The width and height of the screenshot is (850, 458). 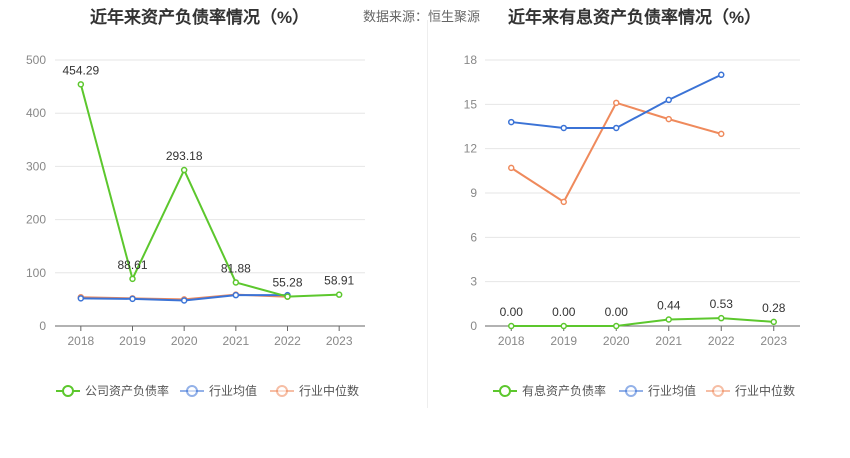 What do you see at coordinates (721, 341) in the screenshot?
I see `right-x-tick-label: 2022` at bounding box center [721, 341].